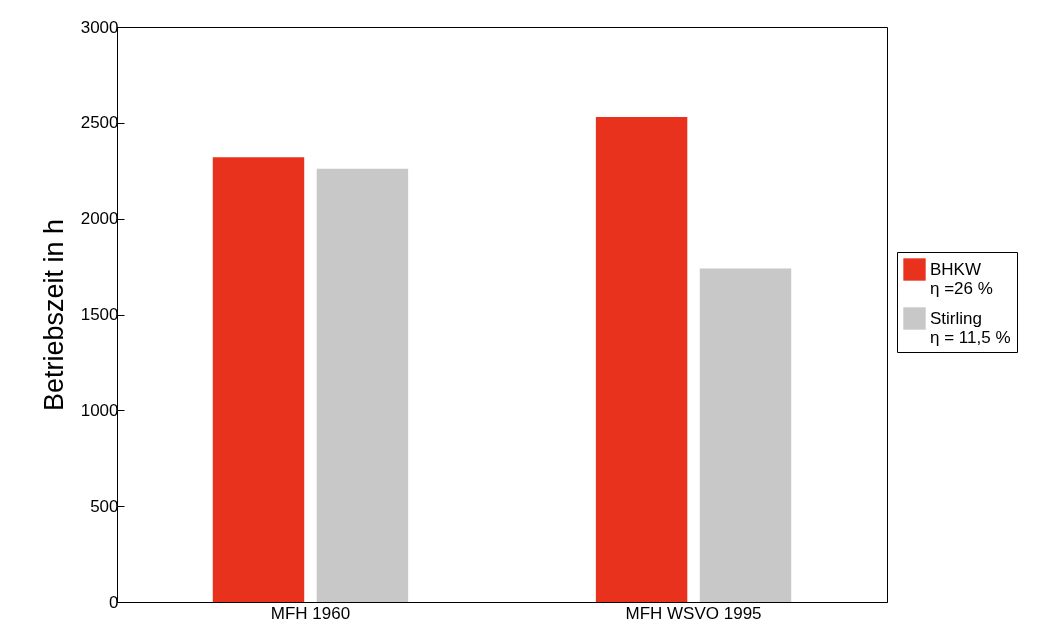  I want to click on y-tick-label: 3000, so click(99, 27).